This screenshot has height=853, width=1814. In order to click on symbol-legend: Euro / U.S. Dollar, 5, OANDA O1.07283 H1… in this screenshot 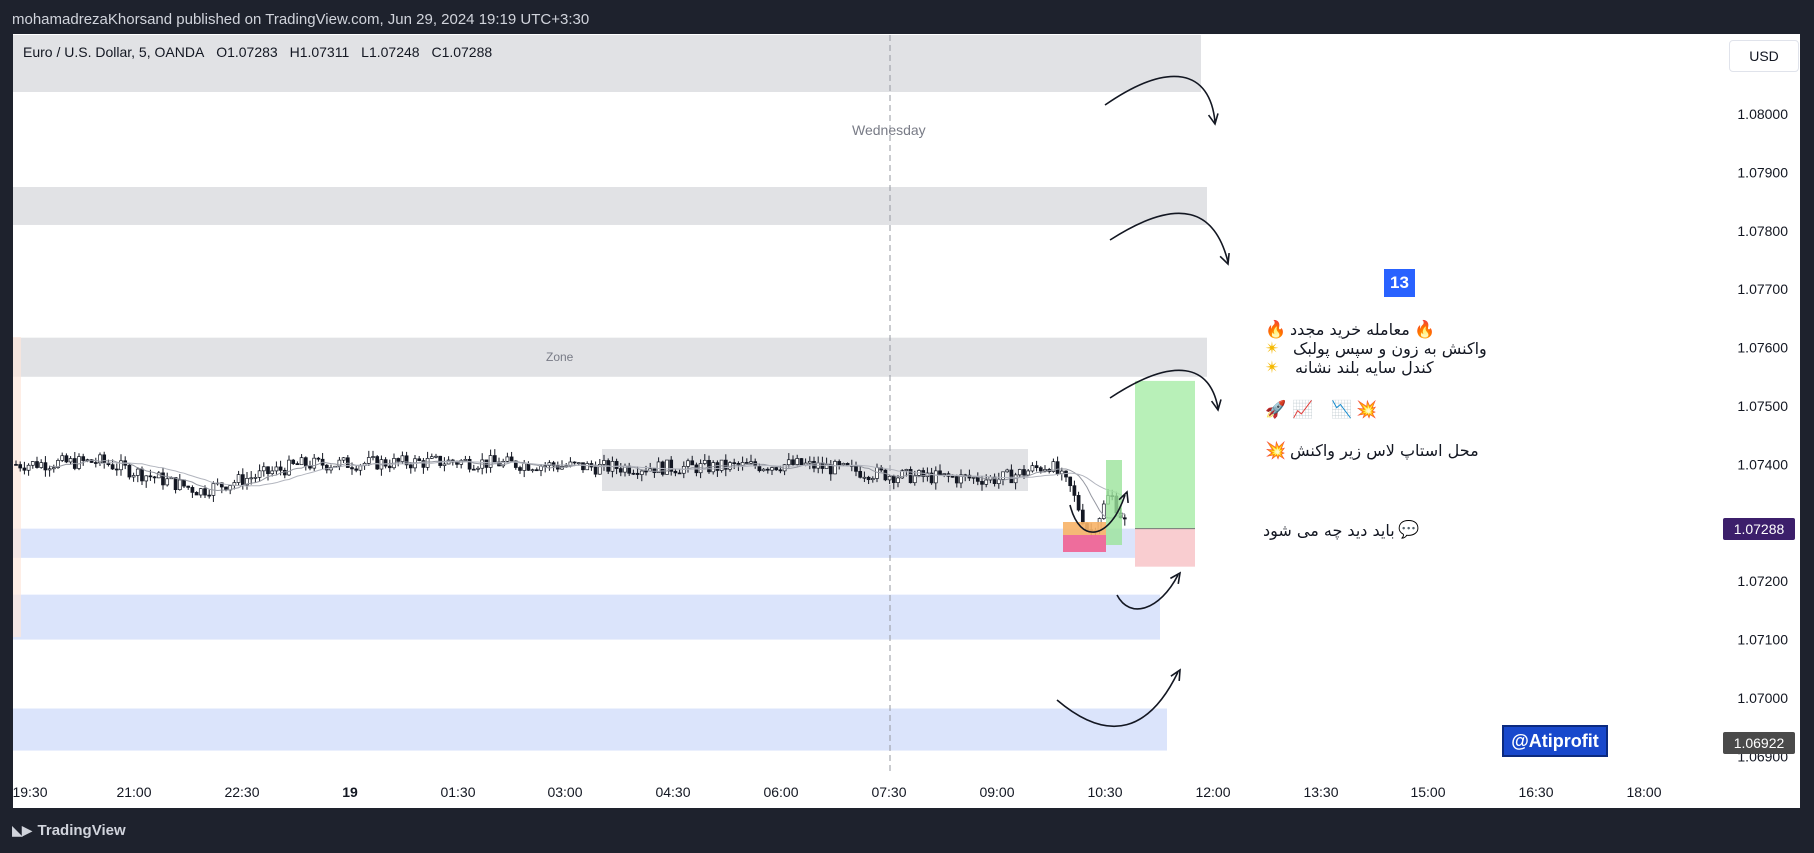, I will do `click(261, 52)`.